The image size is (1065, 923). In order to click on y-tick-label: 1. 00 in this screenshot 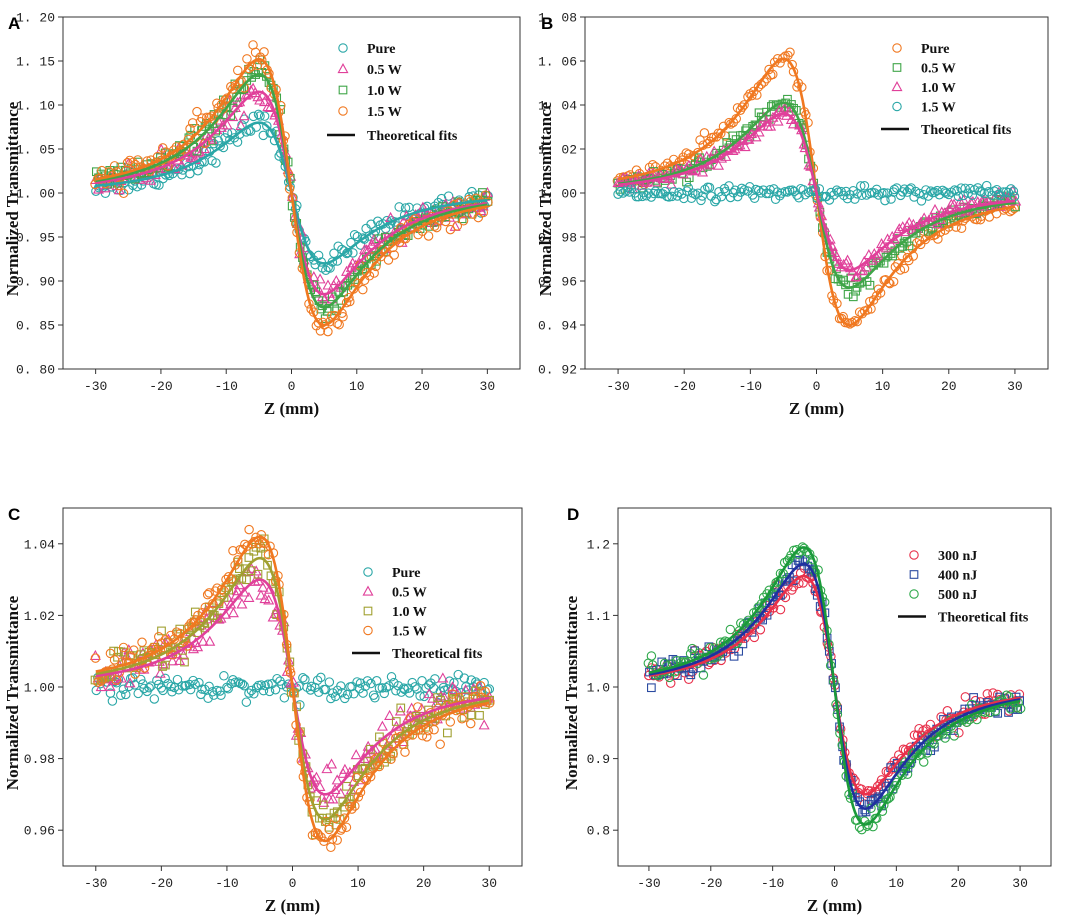, I will do `click(557, 194)`.